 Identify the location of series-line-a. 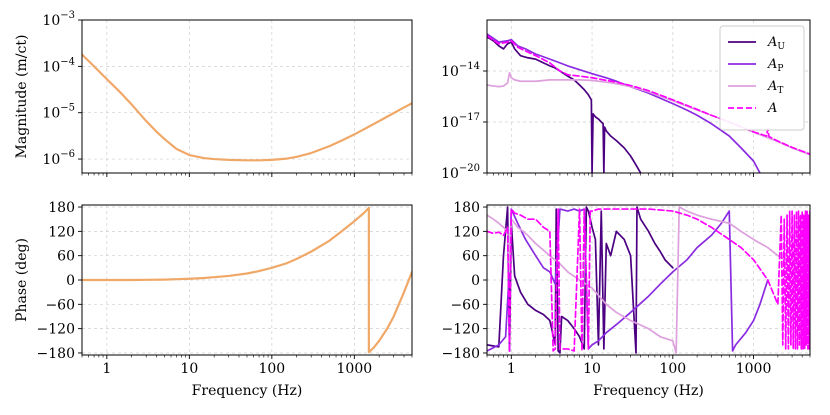
(648, 281).